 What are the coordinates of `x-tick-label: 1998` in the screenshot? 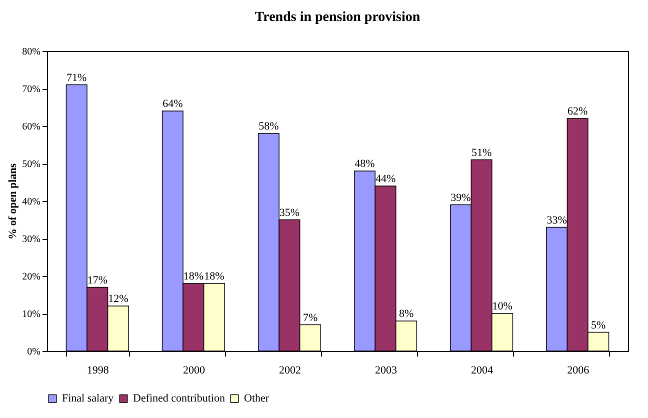 It's located at (98, 370).